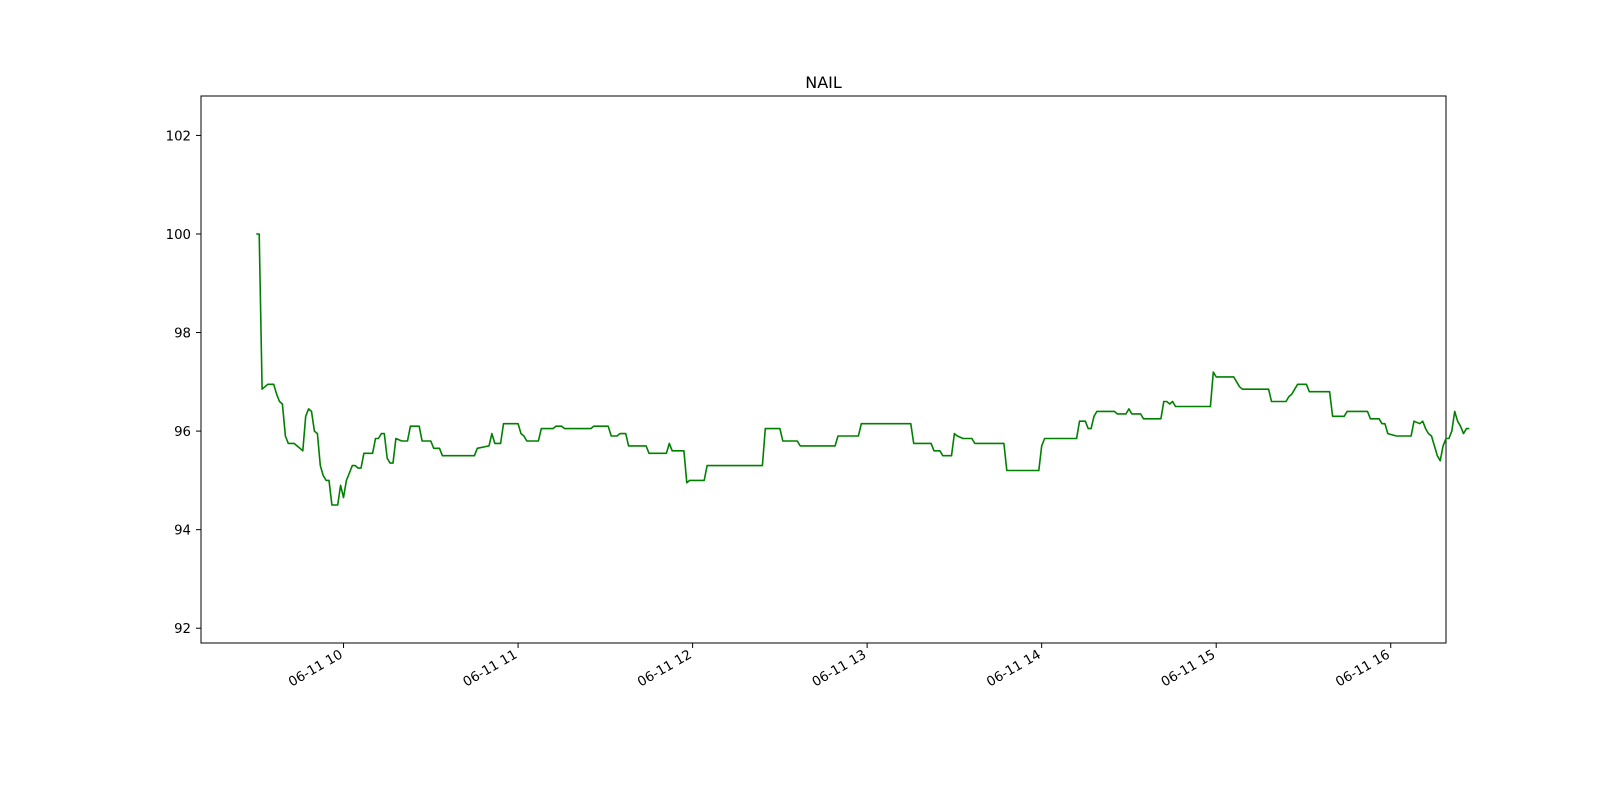 The width and height of the screenshot is (1600, 800). What do you see at coordinates (178, 235) in the screenshot?
I see `y-tick-label: 100` at bounding box center [178, 235].